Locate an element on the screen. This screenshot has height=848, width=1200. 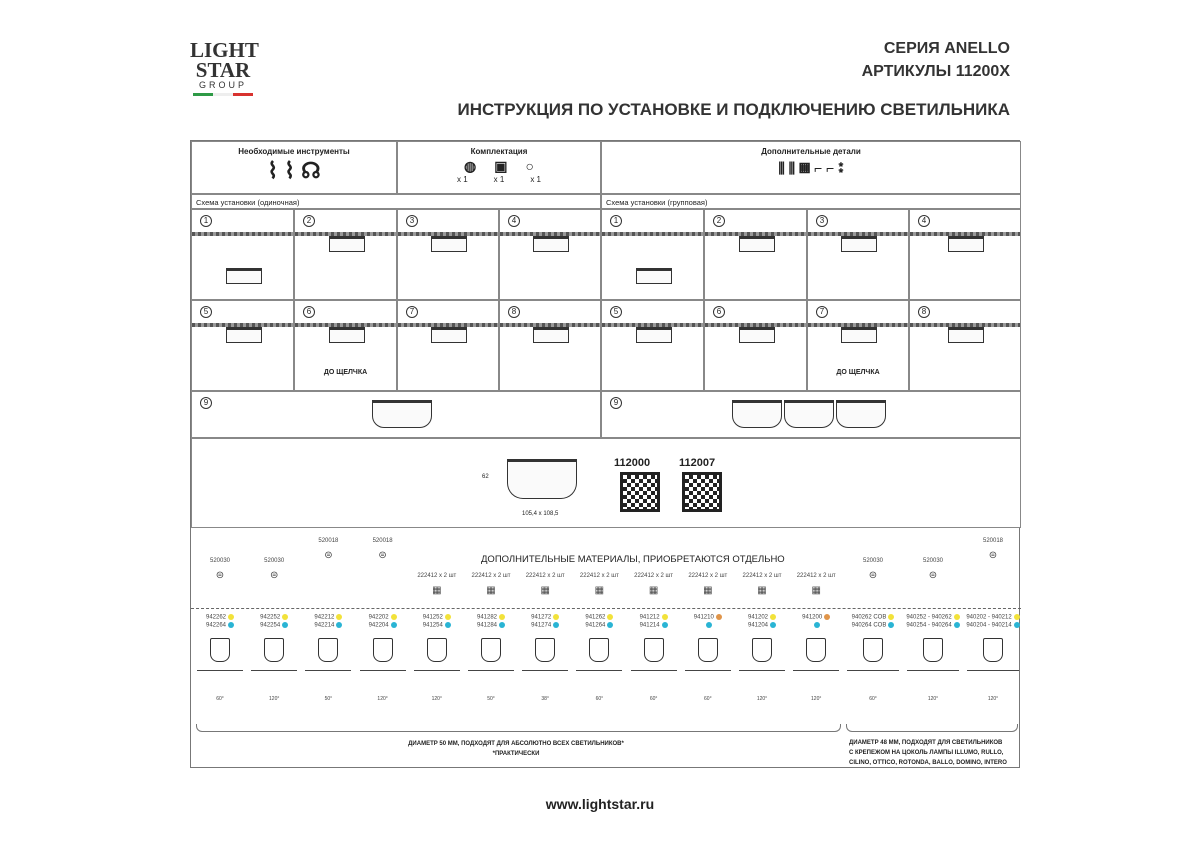
lamp-code: 941284 is located at coordinates (487, 625).